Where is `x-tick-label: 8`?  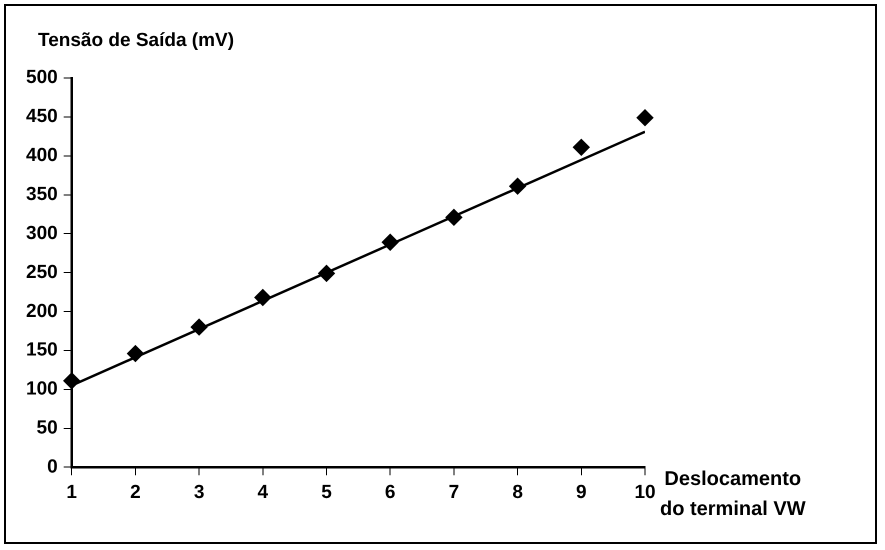 x-tick-label: 8 is located at coordinates (517, 492).